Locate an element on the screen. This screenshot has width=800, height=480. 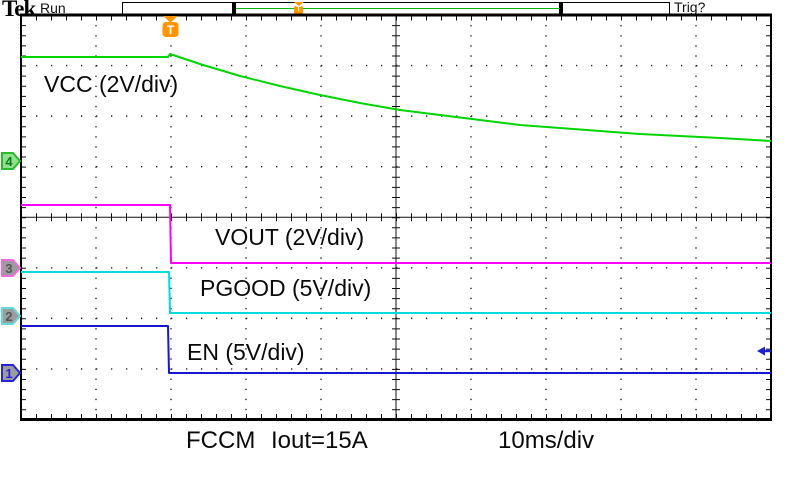
timebase-annotation: 10ms/div is located at coordinates (546, 440).